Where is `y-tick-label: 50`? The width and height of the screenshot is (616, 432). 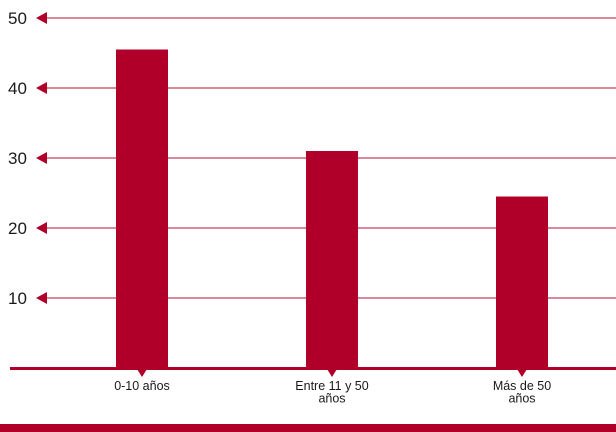
y-tick-label: 50 is located at coordinates (17, 18).